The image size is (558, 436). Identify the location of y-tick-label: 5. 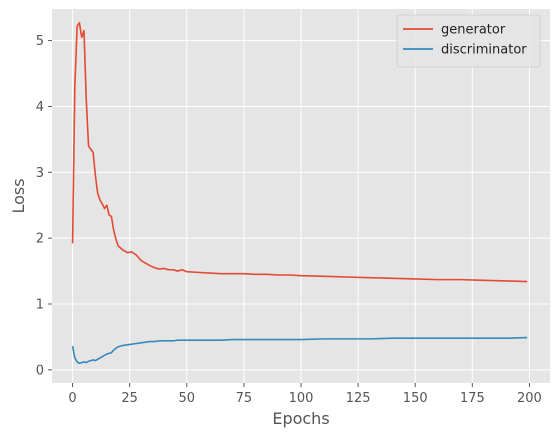
(40, 41).